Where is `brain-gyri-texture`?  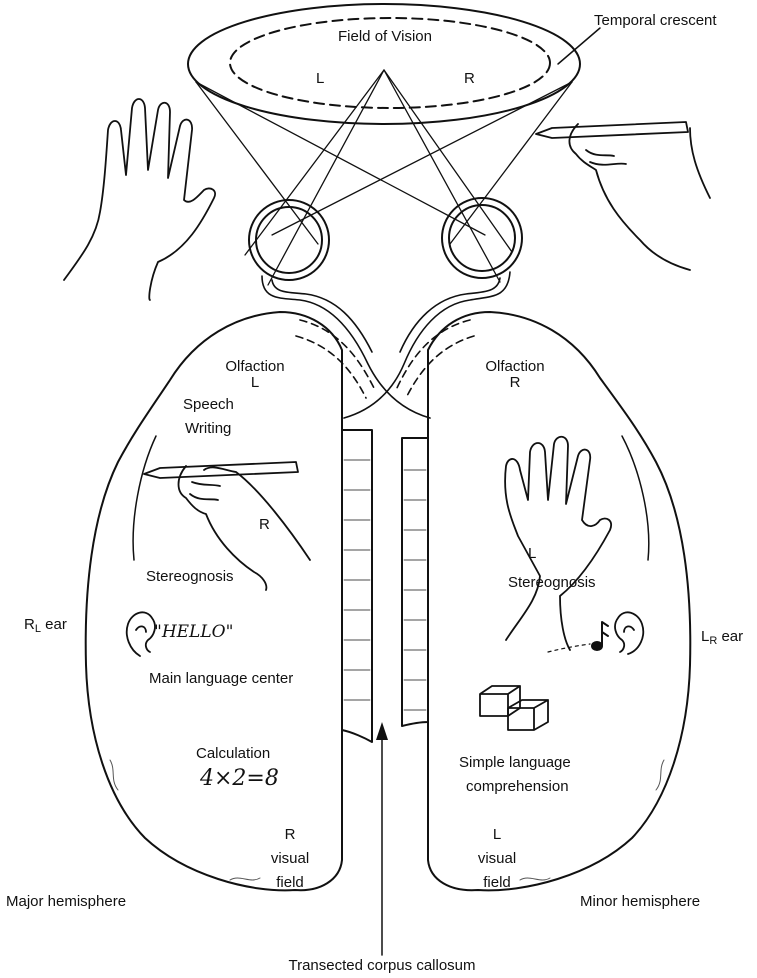 brain-gyri-texture is located at coordinates (387, 820).